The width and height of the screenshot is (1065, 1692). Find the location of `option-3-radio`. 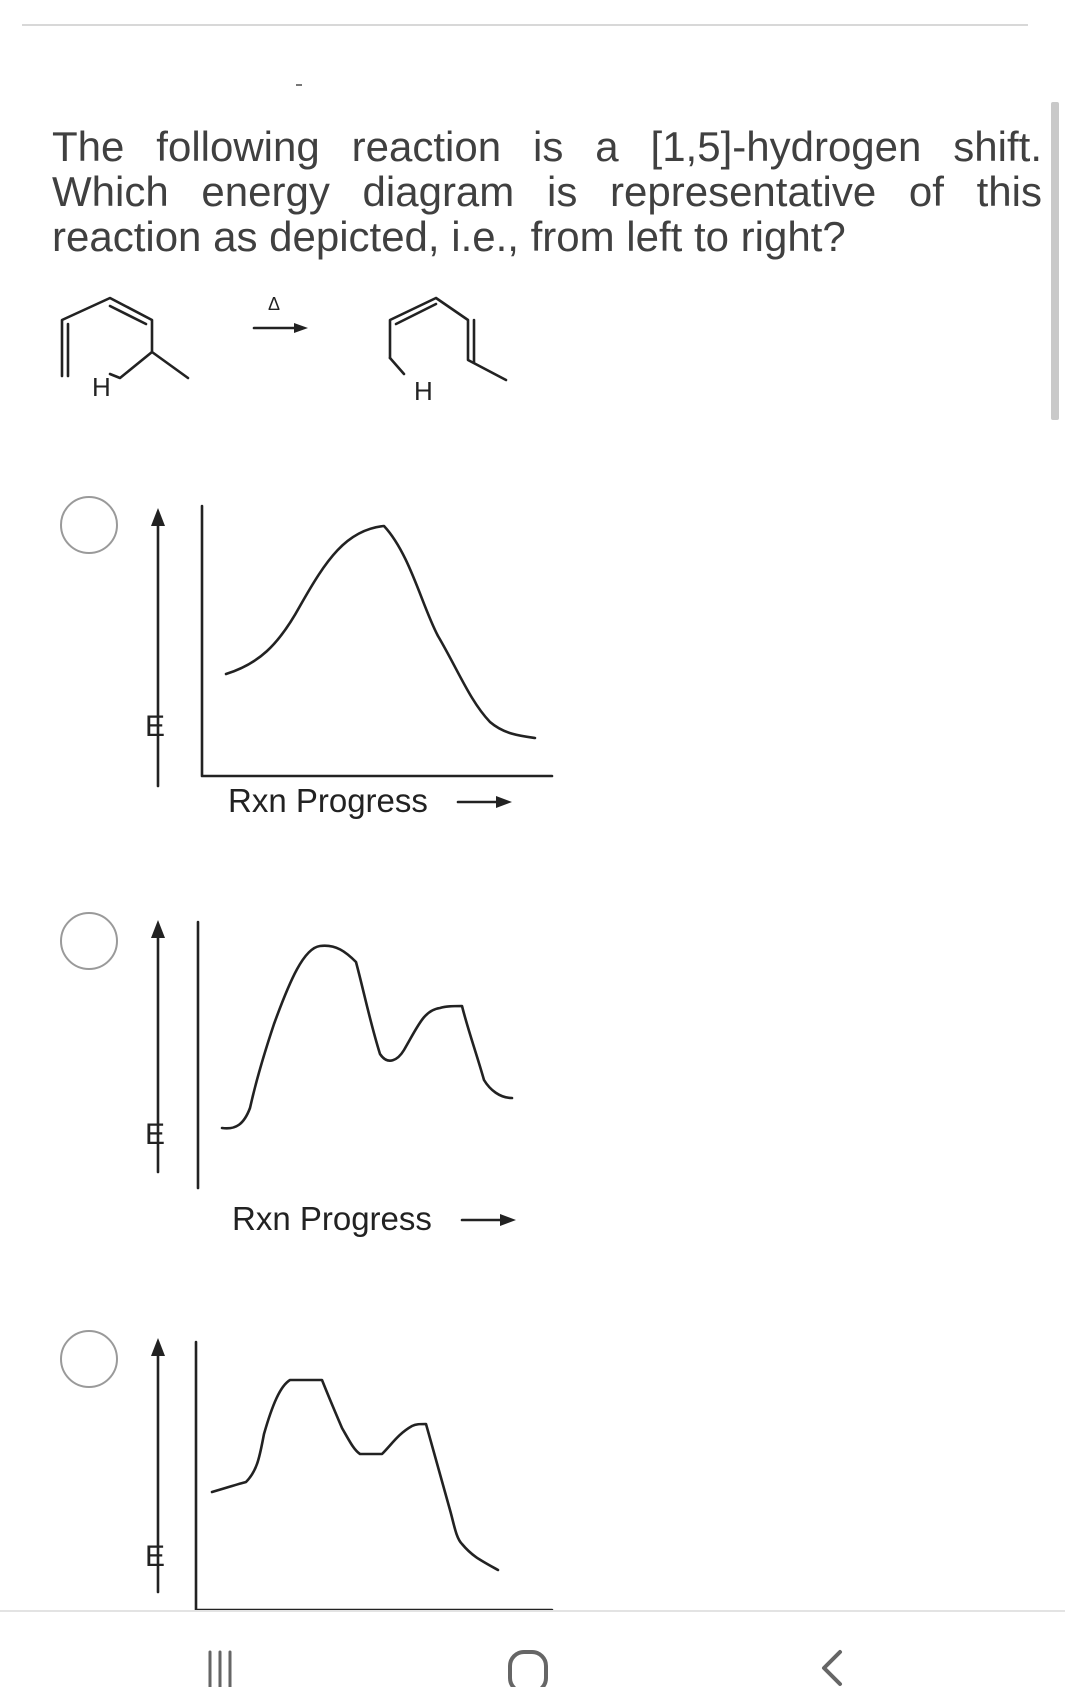

option-3-radio is located at coordinates (89, 1359).